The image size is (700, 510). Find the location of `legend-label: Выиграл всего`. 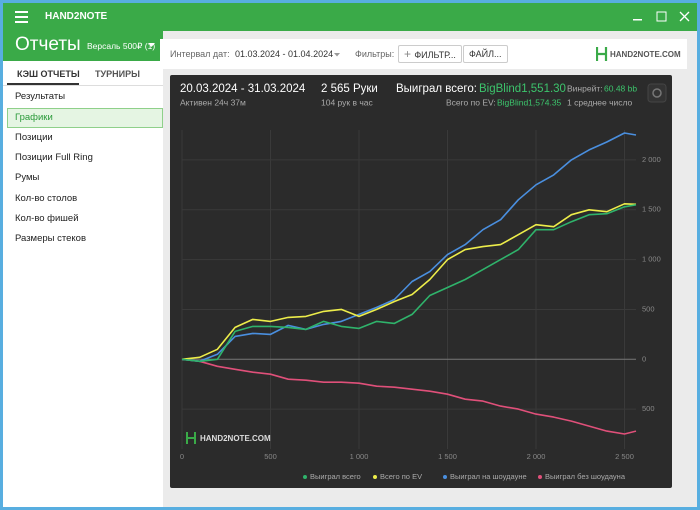

legend-label: Выиграл всего is located at coordinates (335, 476).